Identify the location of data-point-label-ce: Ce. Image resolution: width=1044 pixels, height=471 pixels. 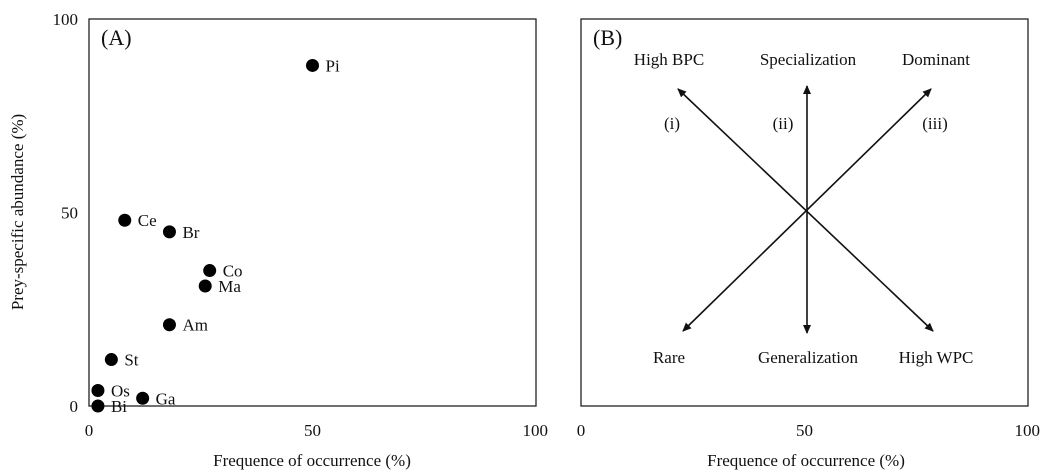
(147, 220).